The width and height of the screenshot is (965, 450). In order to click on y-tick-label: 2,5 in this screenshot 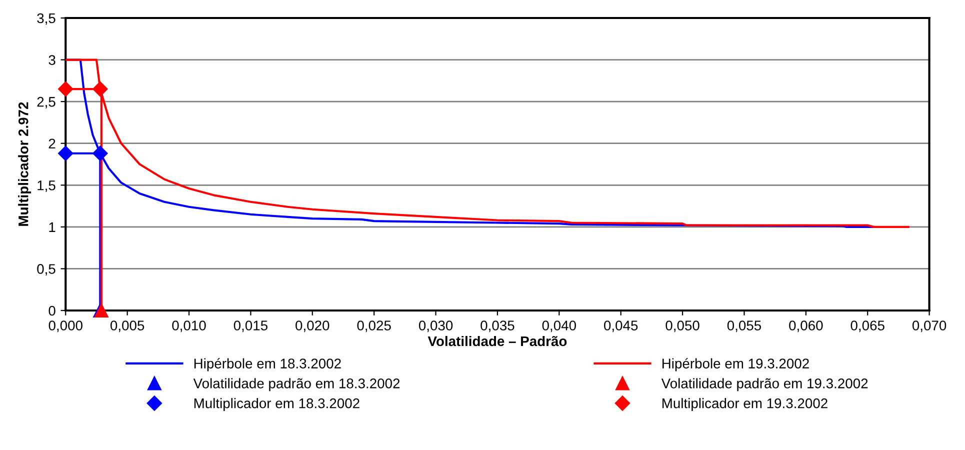, I will do `click(46, 102)`.